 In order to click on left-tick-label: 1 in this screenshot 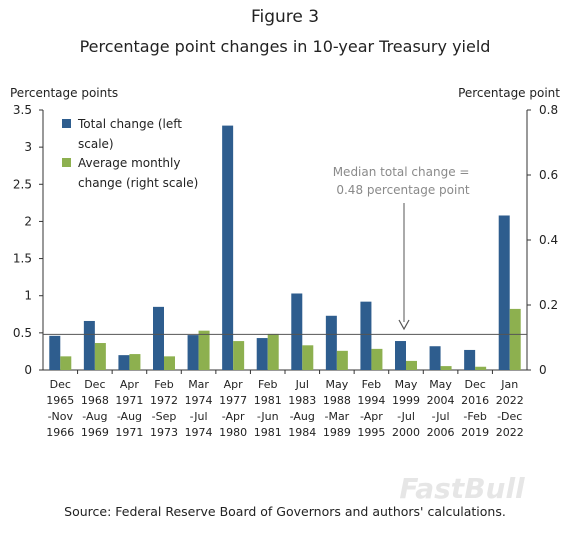, I will do `click(28, 296)`.